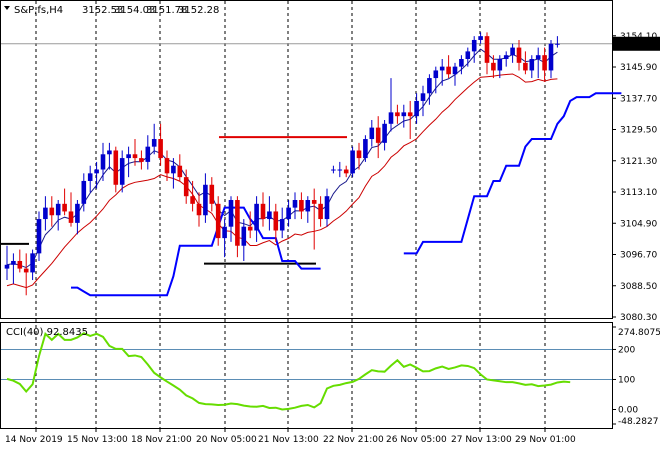  What do you see at coordinates (638, 318) in the screenshot?
I see `price-tick-label: 3080.30` at bounding box center [638, 318].